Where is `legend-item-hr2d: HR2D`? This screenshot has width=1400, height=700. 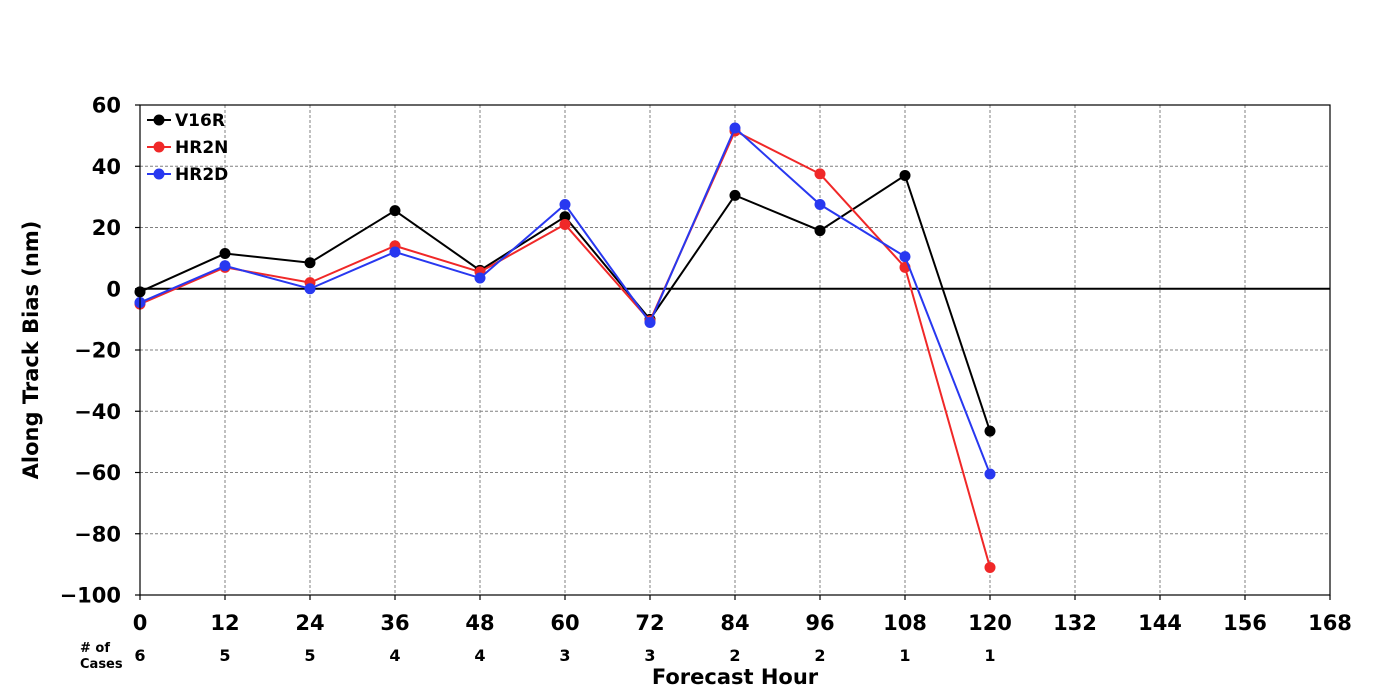
legend-item-hr2d: HR2D is located at coordinates (187, 175).